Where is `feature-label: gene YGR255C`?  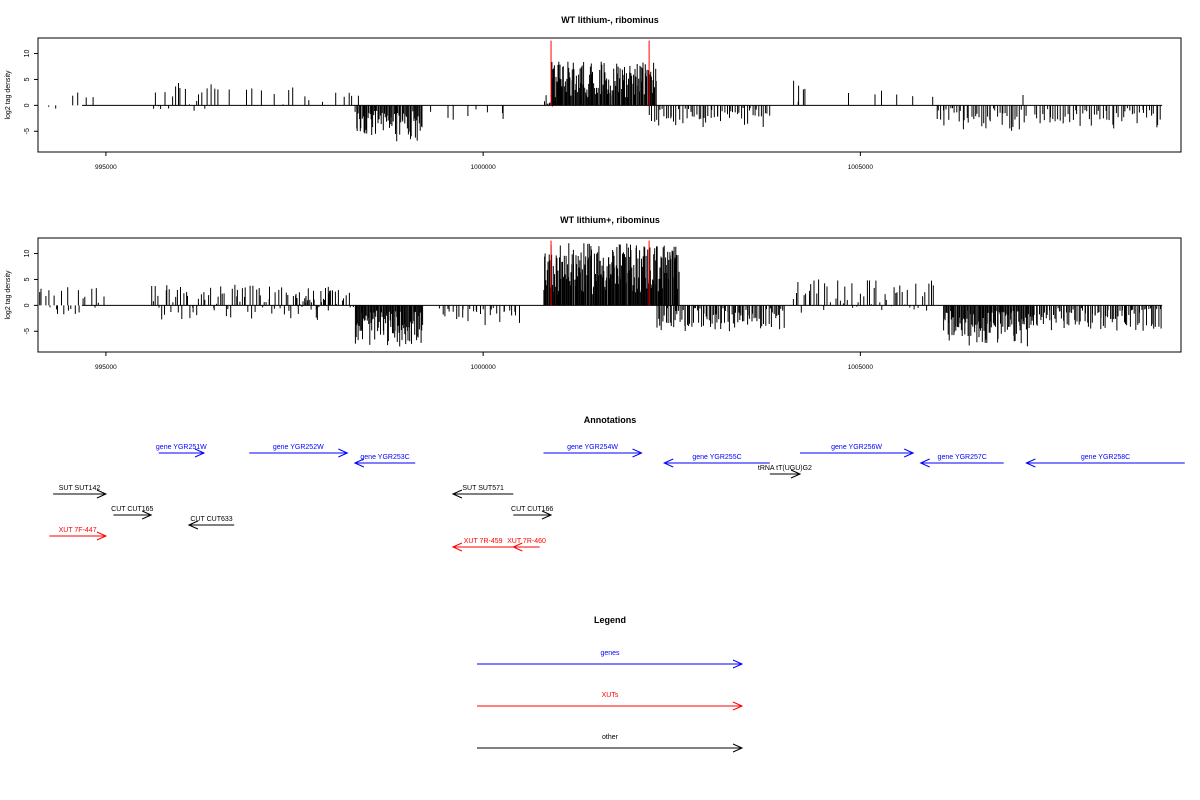
feature-label: gene YGR255C is located at coordinates (716, 457).